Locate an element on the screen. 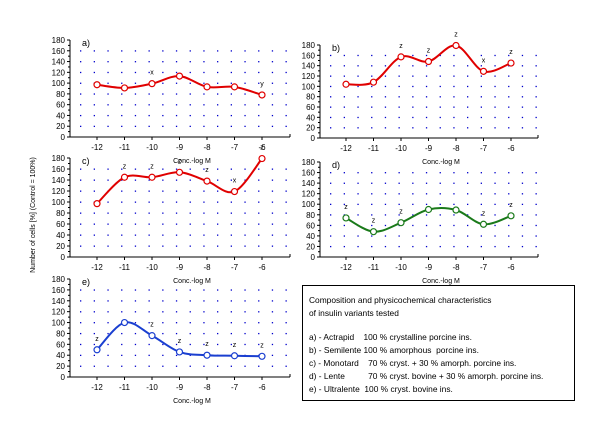 Image resolution: width=608 pixels, height=436 pixels. y-tick-label: 0 is located at coordinates (313, 138).